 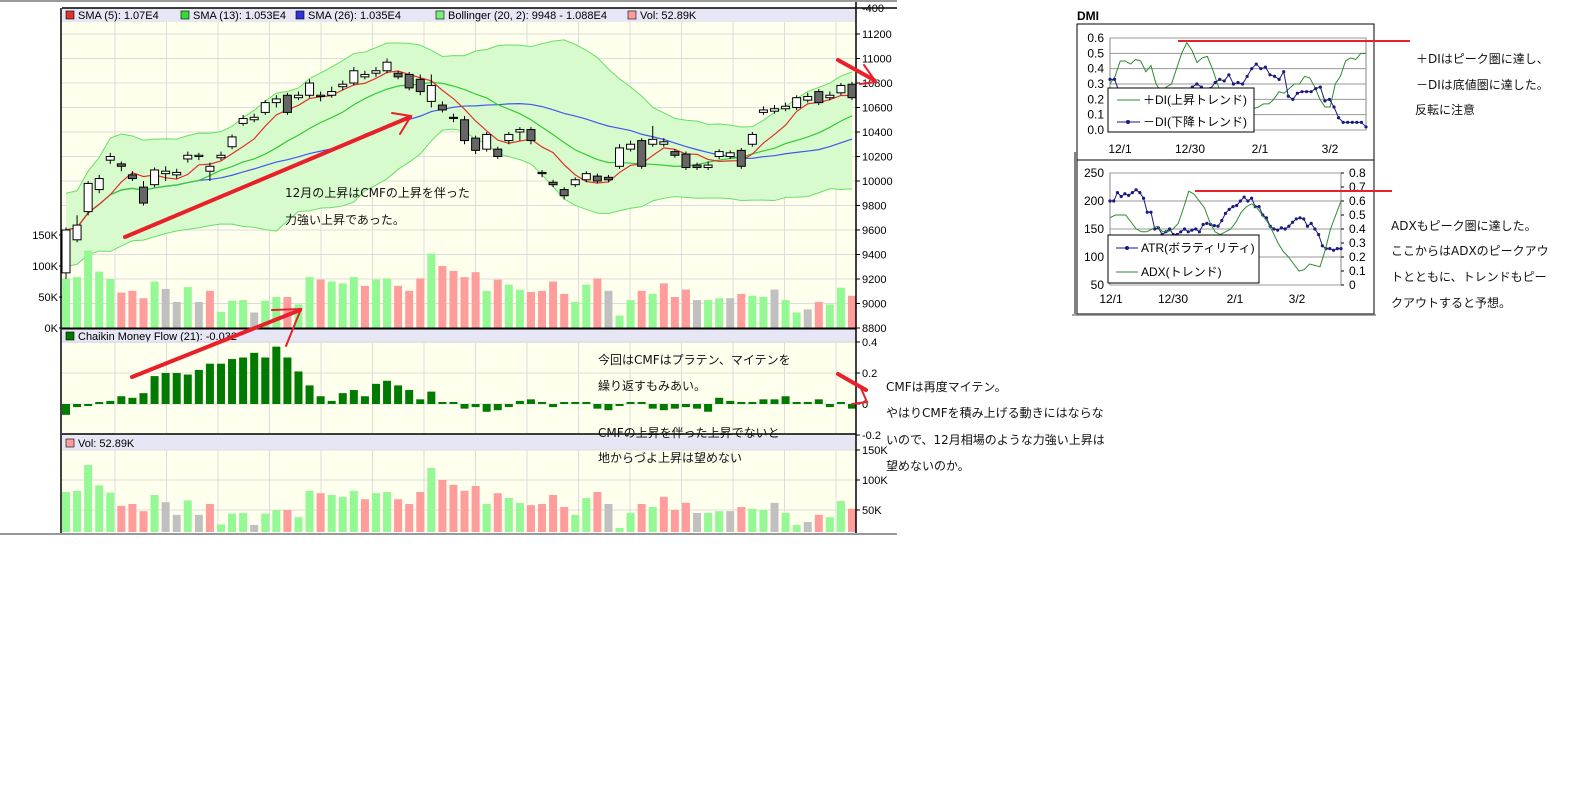 I want to click on dmi-legend-plus: ＋DI(上昇トレンド), so click(x=1195, y=100).